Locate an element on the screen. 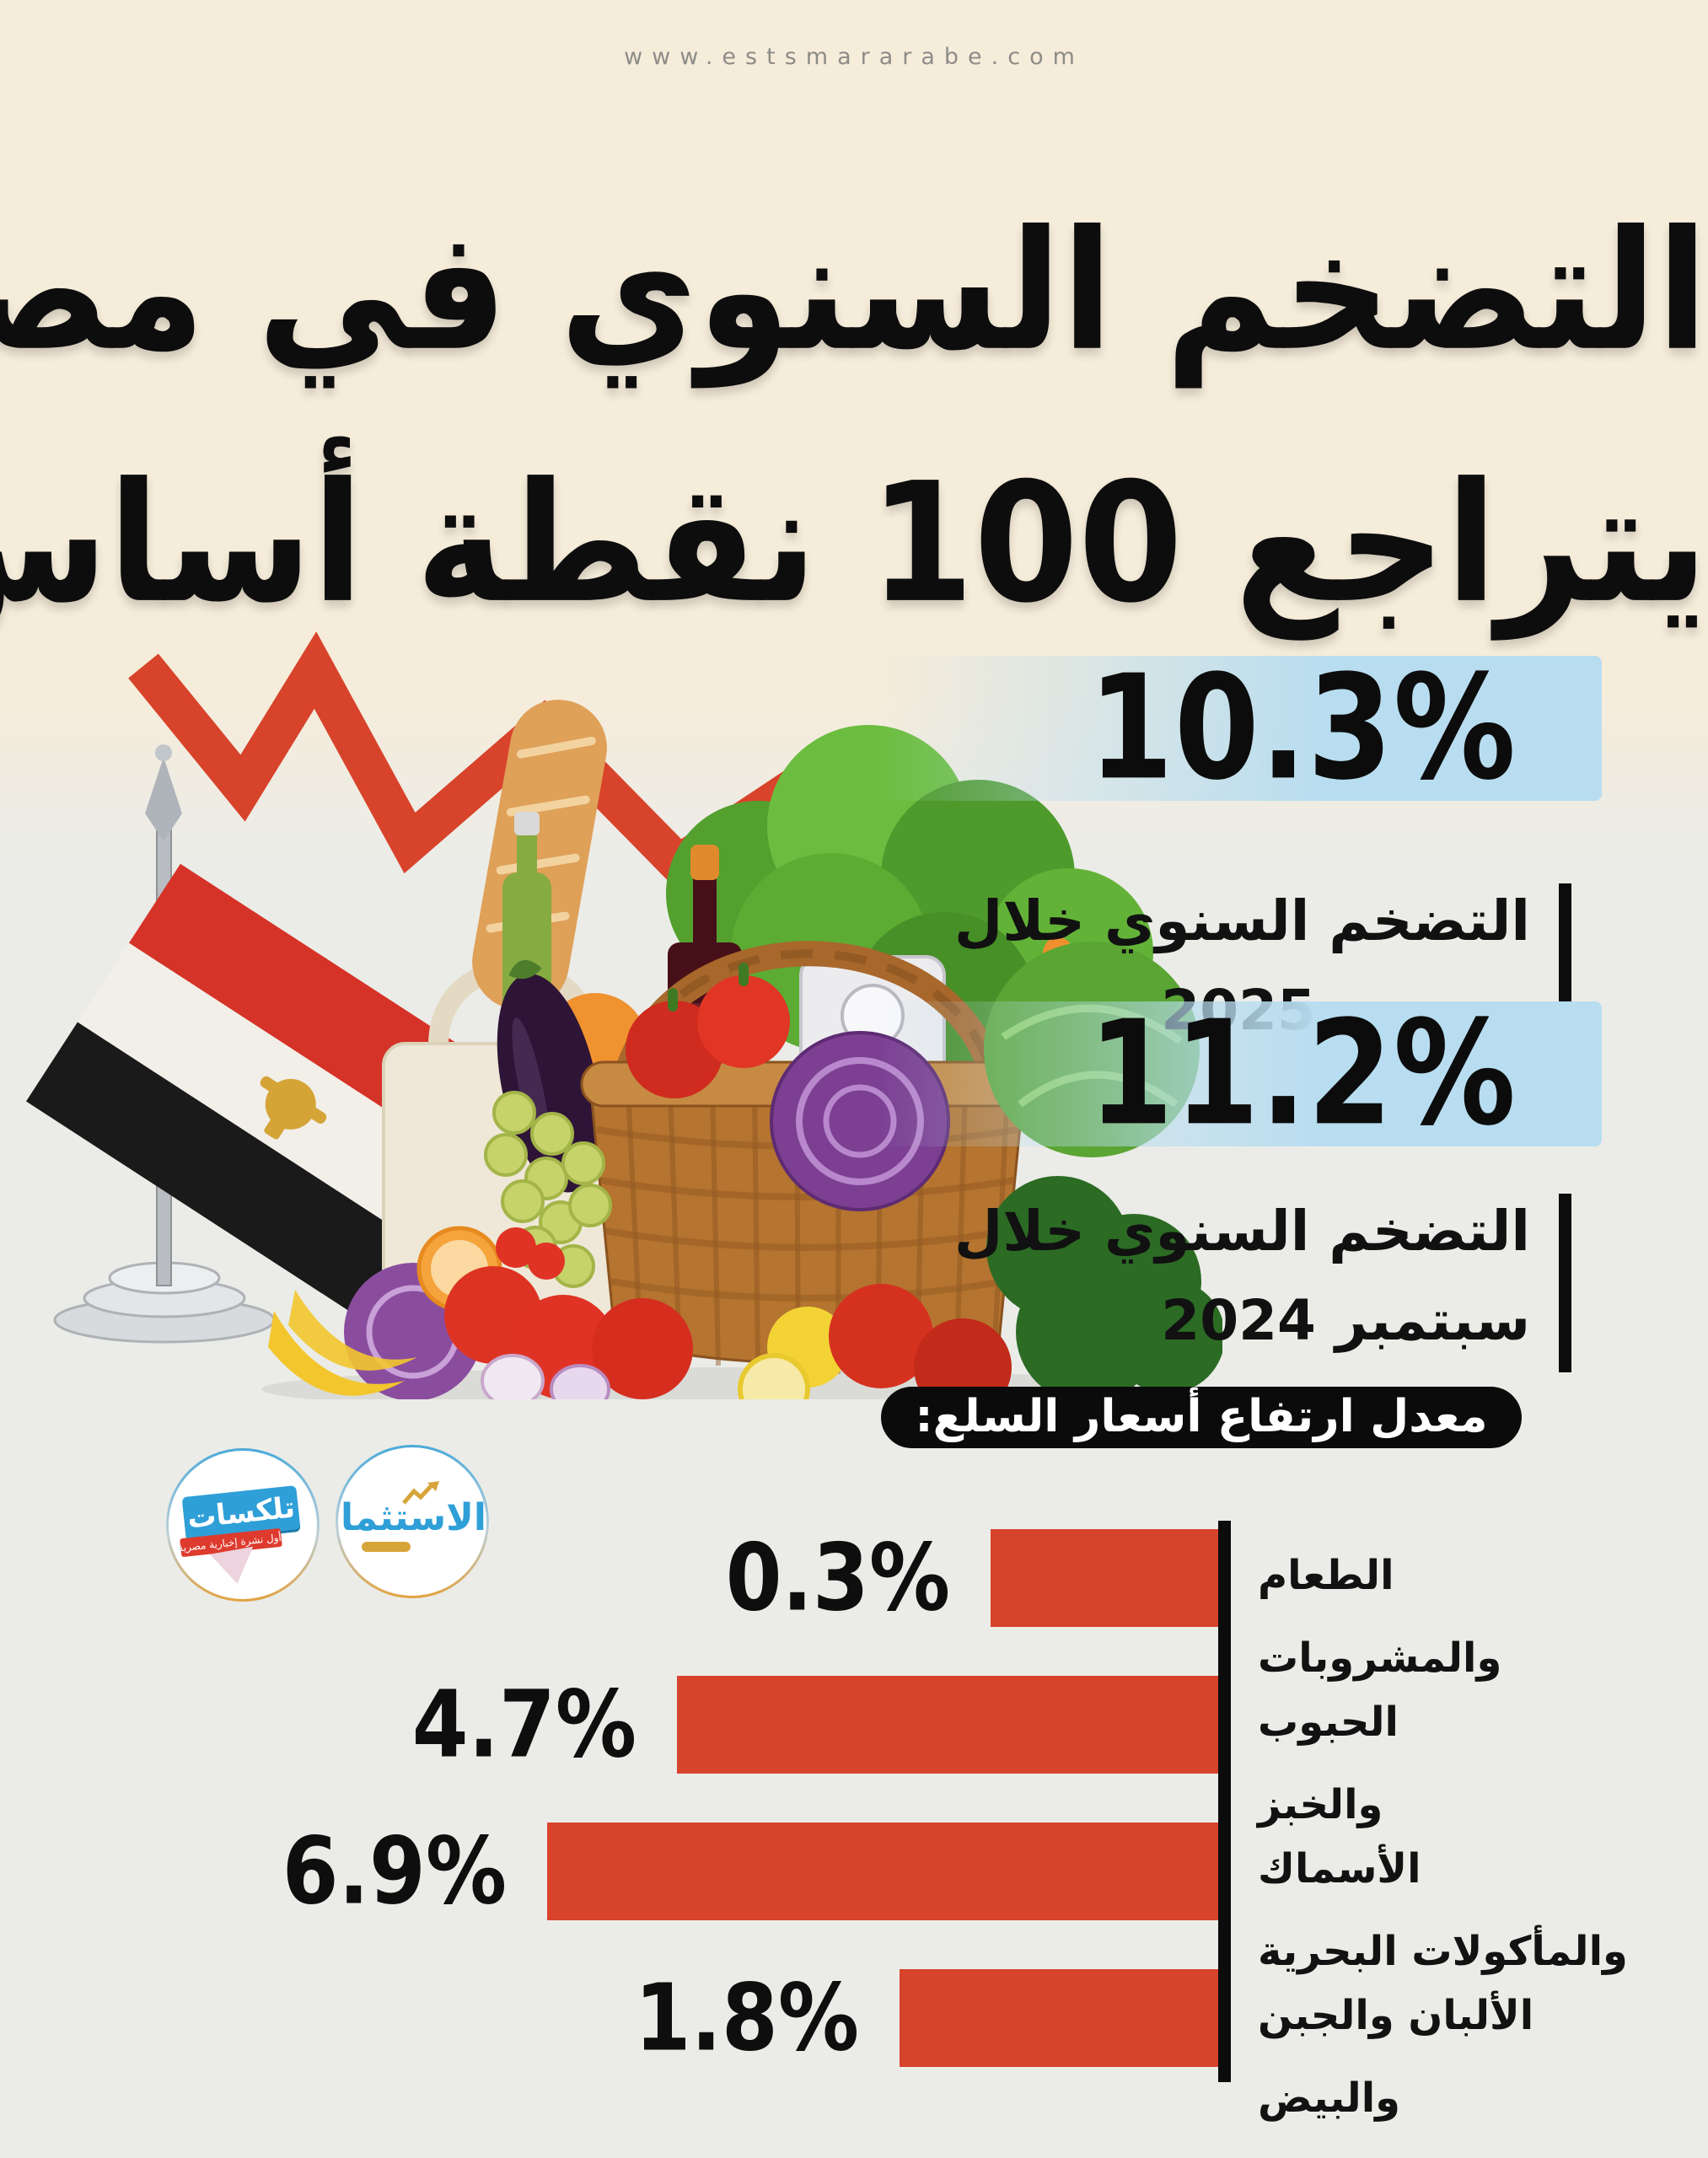 The width and height of the screenshot is (1708, 2158). bar-category-label: الطعام والمشروبات is located at coordinates (1483, 1616).